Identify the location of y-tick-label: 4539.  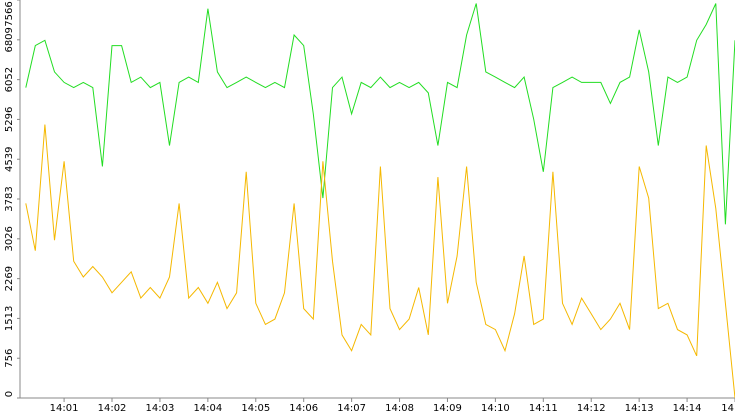
(9, 159).